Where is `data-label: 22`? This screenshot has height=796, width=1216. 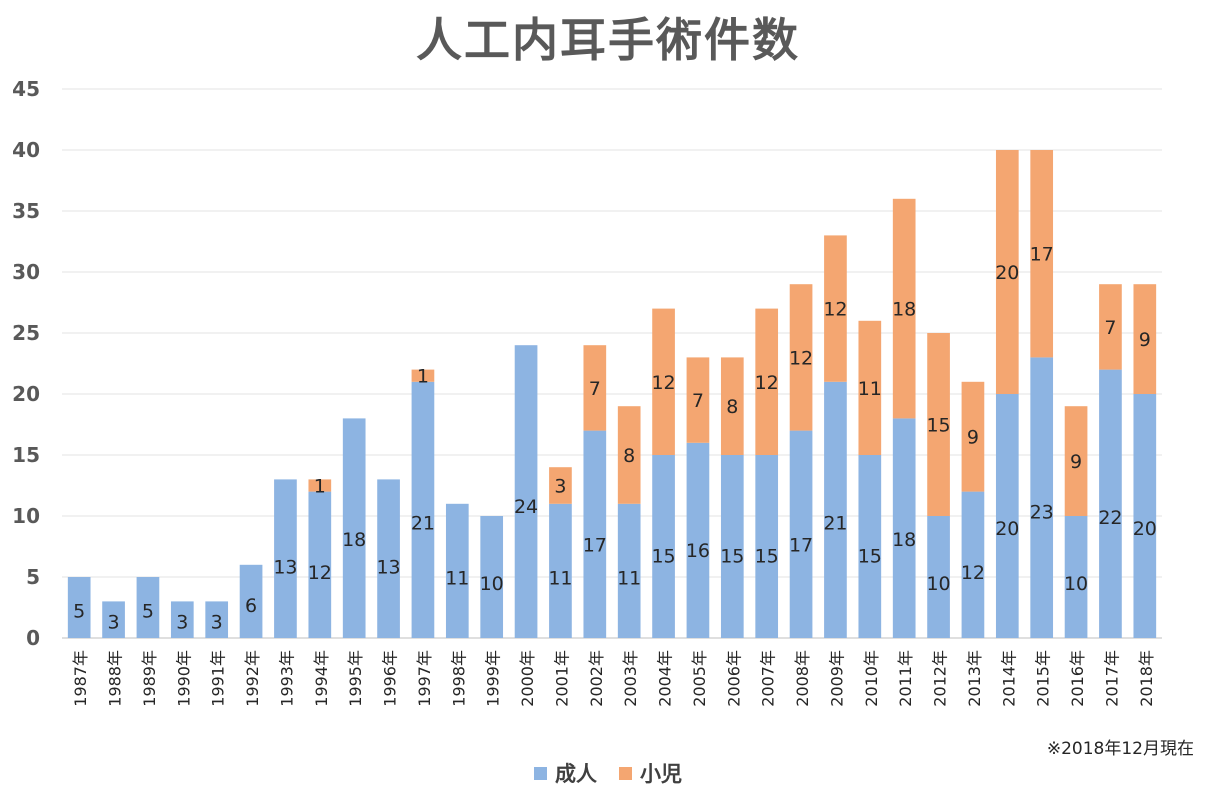 data-label: 22 is located at coordinates (1110, 518).